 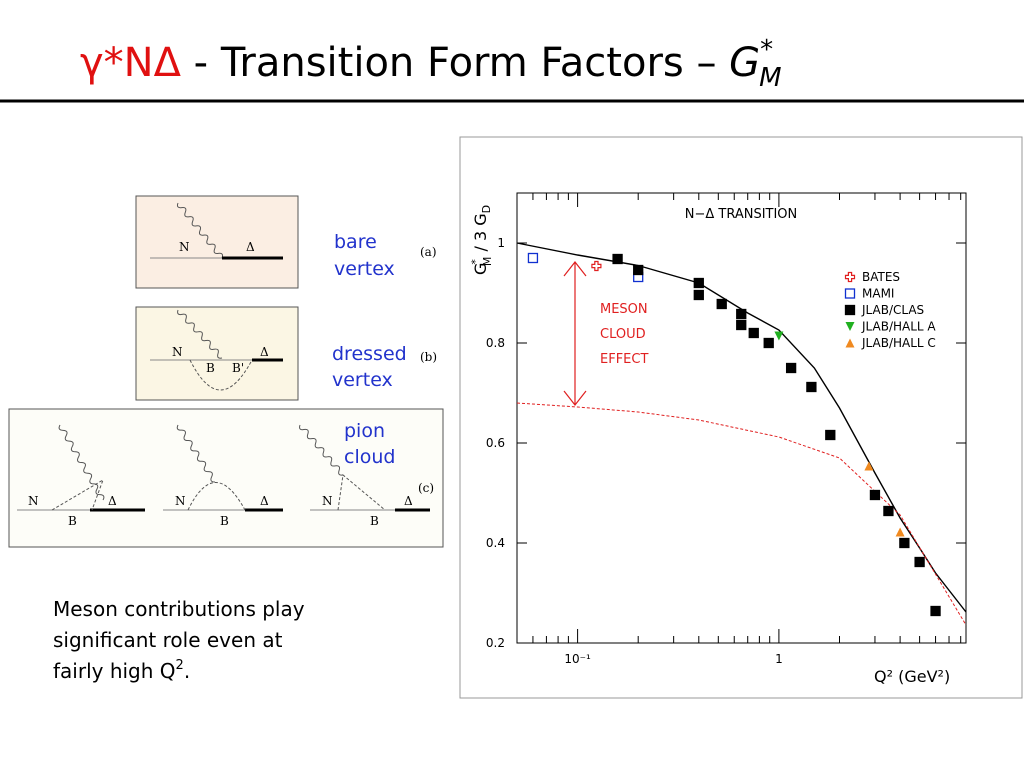 I want to click on x-tick-label: 1, so click(x=779, y=659).